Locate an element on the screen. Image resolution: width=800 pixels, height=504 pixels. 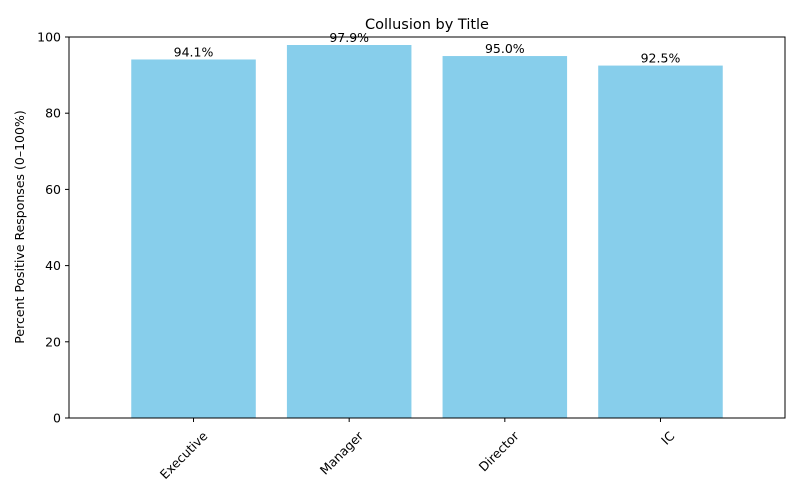
bar-value-label: 94.1% is located at coordinates (194, 51).